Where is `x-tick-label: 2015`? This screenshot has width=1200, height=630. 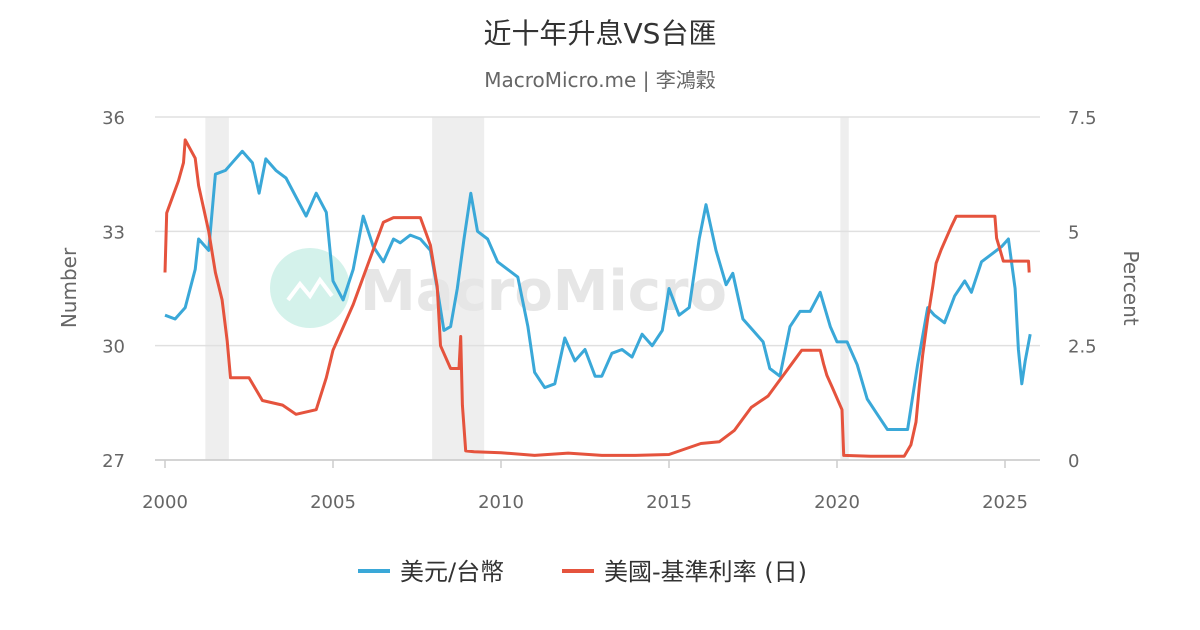 x-tick-label: 2015 is located at coordinates (669, 502).